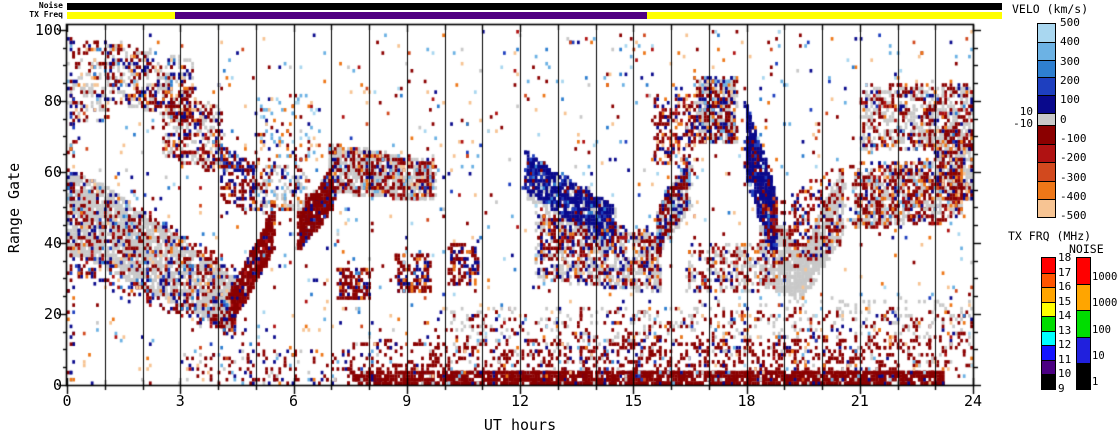 This screenshot has height=435, width=1118. What do you see at coordinates (67, 401) in the screenshot?
I see `x-tick-label: 0` at bounding box center [67, 401].